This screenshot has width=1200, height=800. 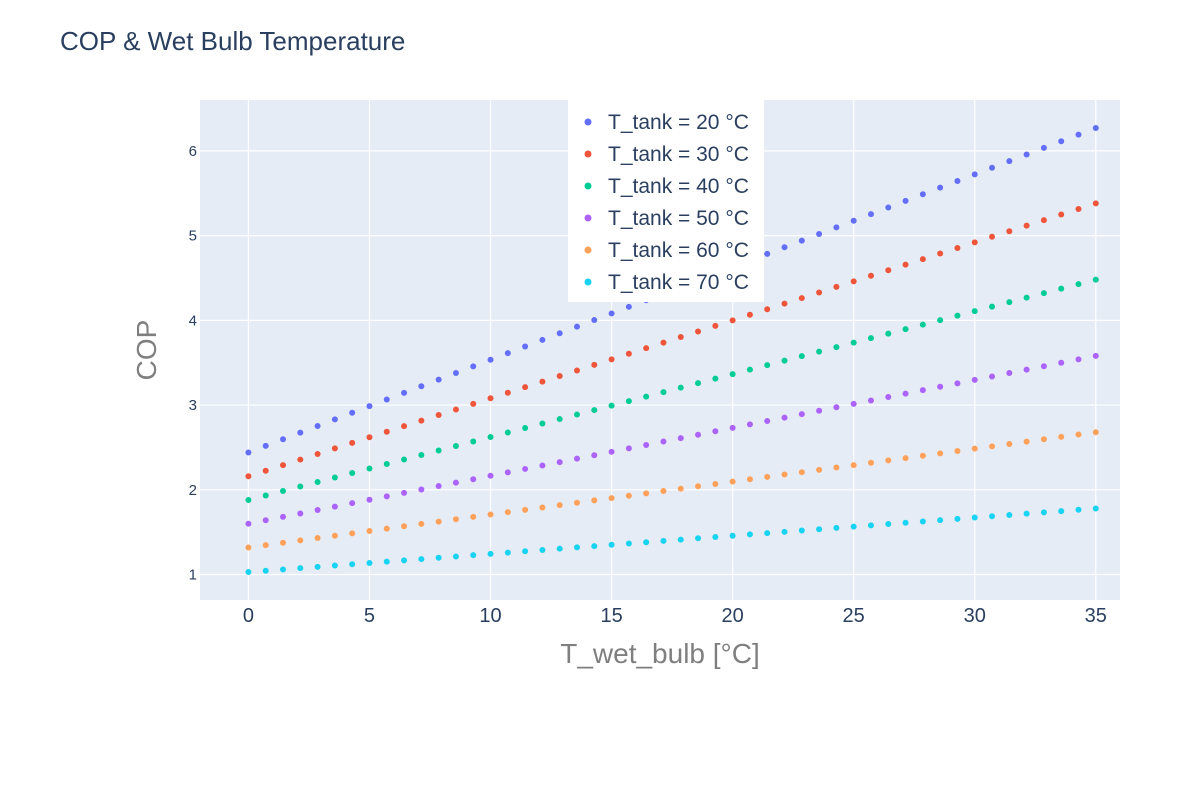 I want to click on legend-item: T_tank = 20 °C, so click(x=666, y=122).